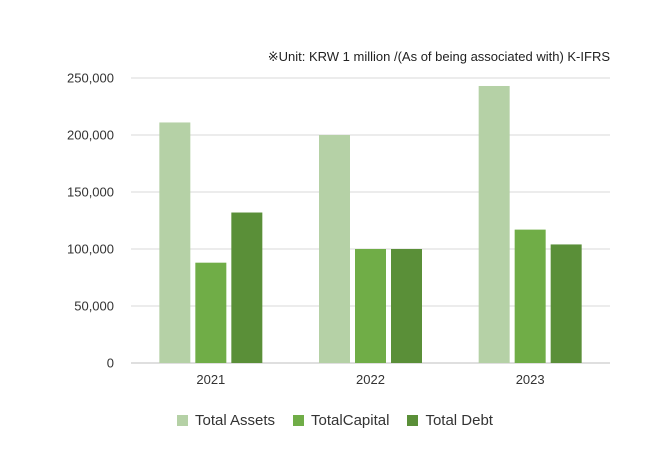 This screenshot has height=476, width=670. I want to click on bar-totalcapital-2023, so click(530, 296).